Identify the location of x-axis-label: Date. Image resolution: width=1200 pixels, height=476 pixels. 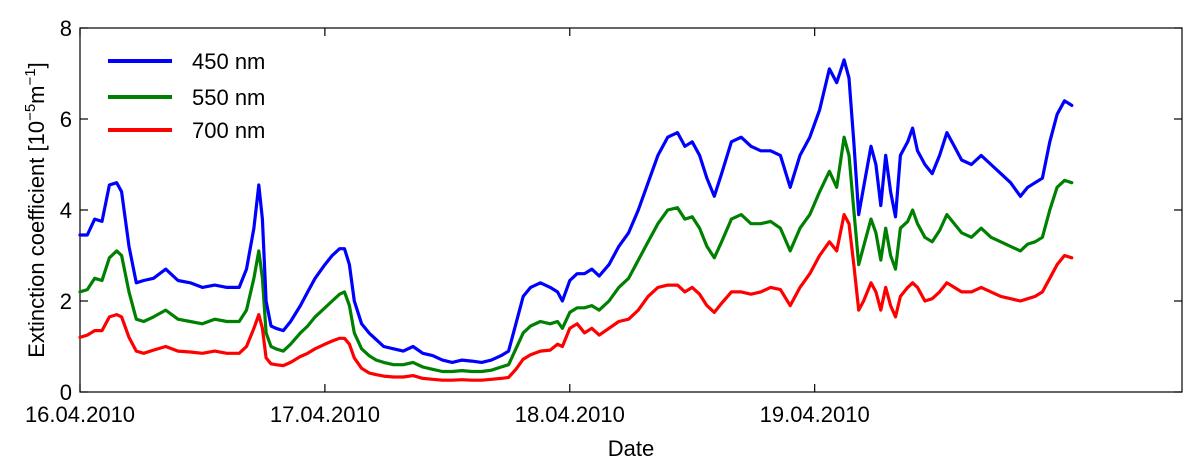
(631, 448).